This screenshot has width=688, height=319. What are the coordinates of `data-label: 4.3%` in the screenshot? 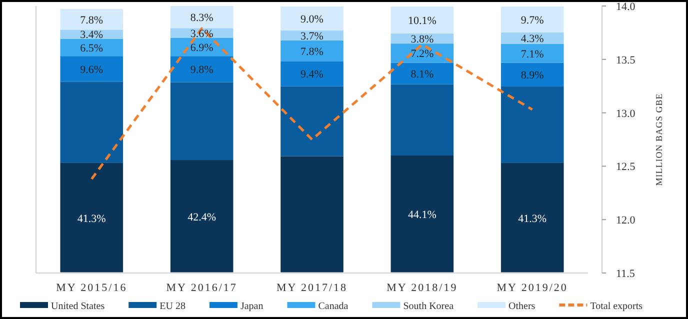 It's located at (532, 39).